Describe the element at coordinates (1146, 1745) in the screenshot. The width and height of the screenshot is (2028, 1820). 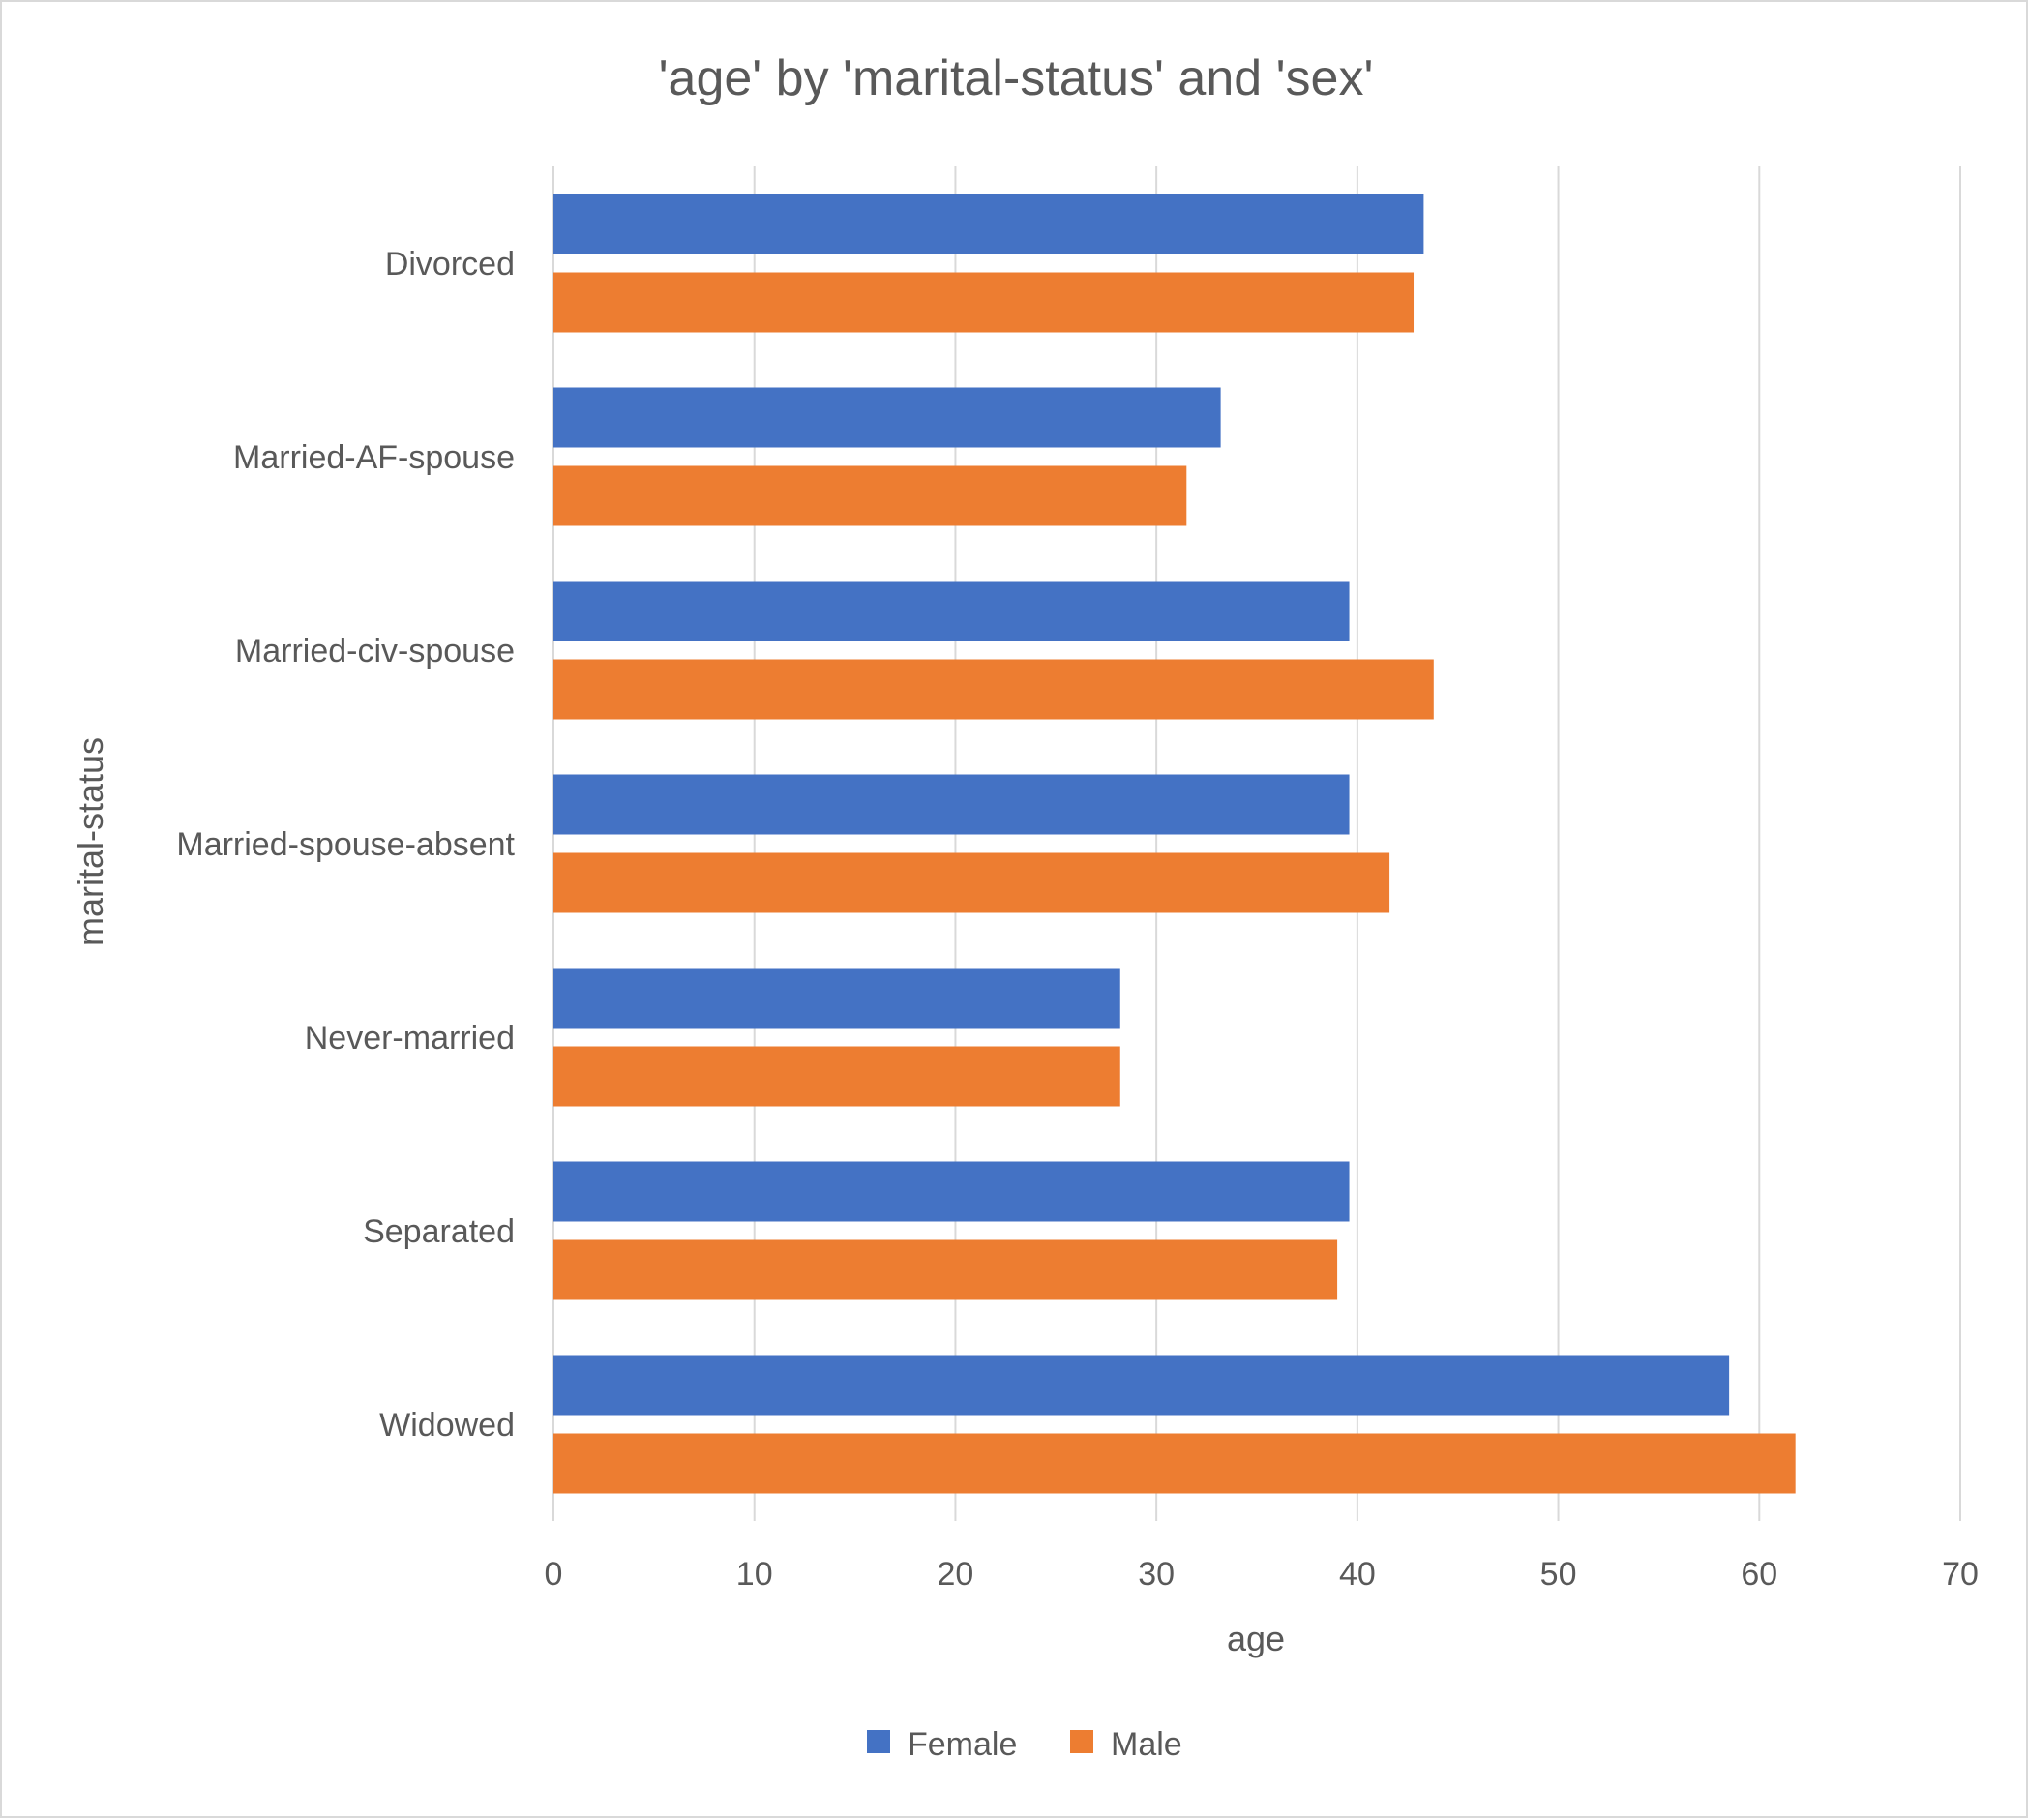
I see `legend-label-male: Male` at that location.